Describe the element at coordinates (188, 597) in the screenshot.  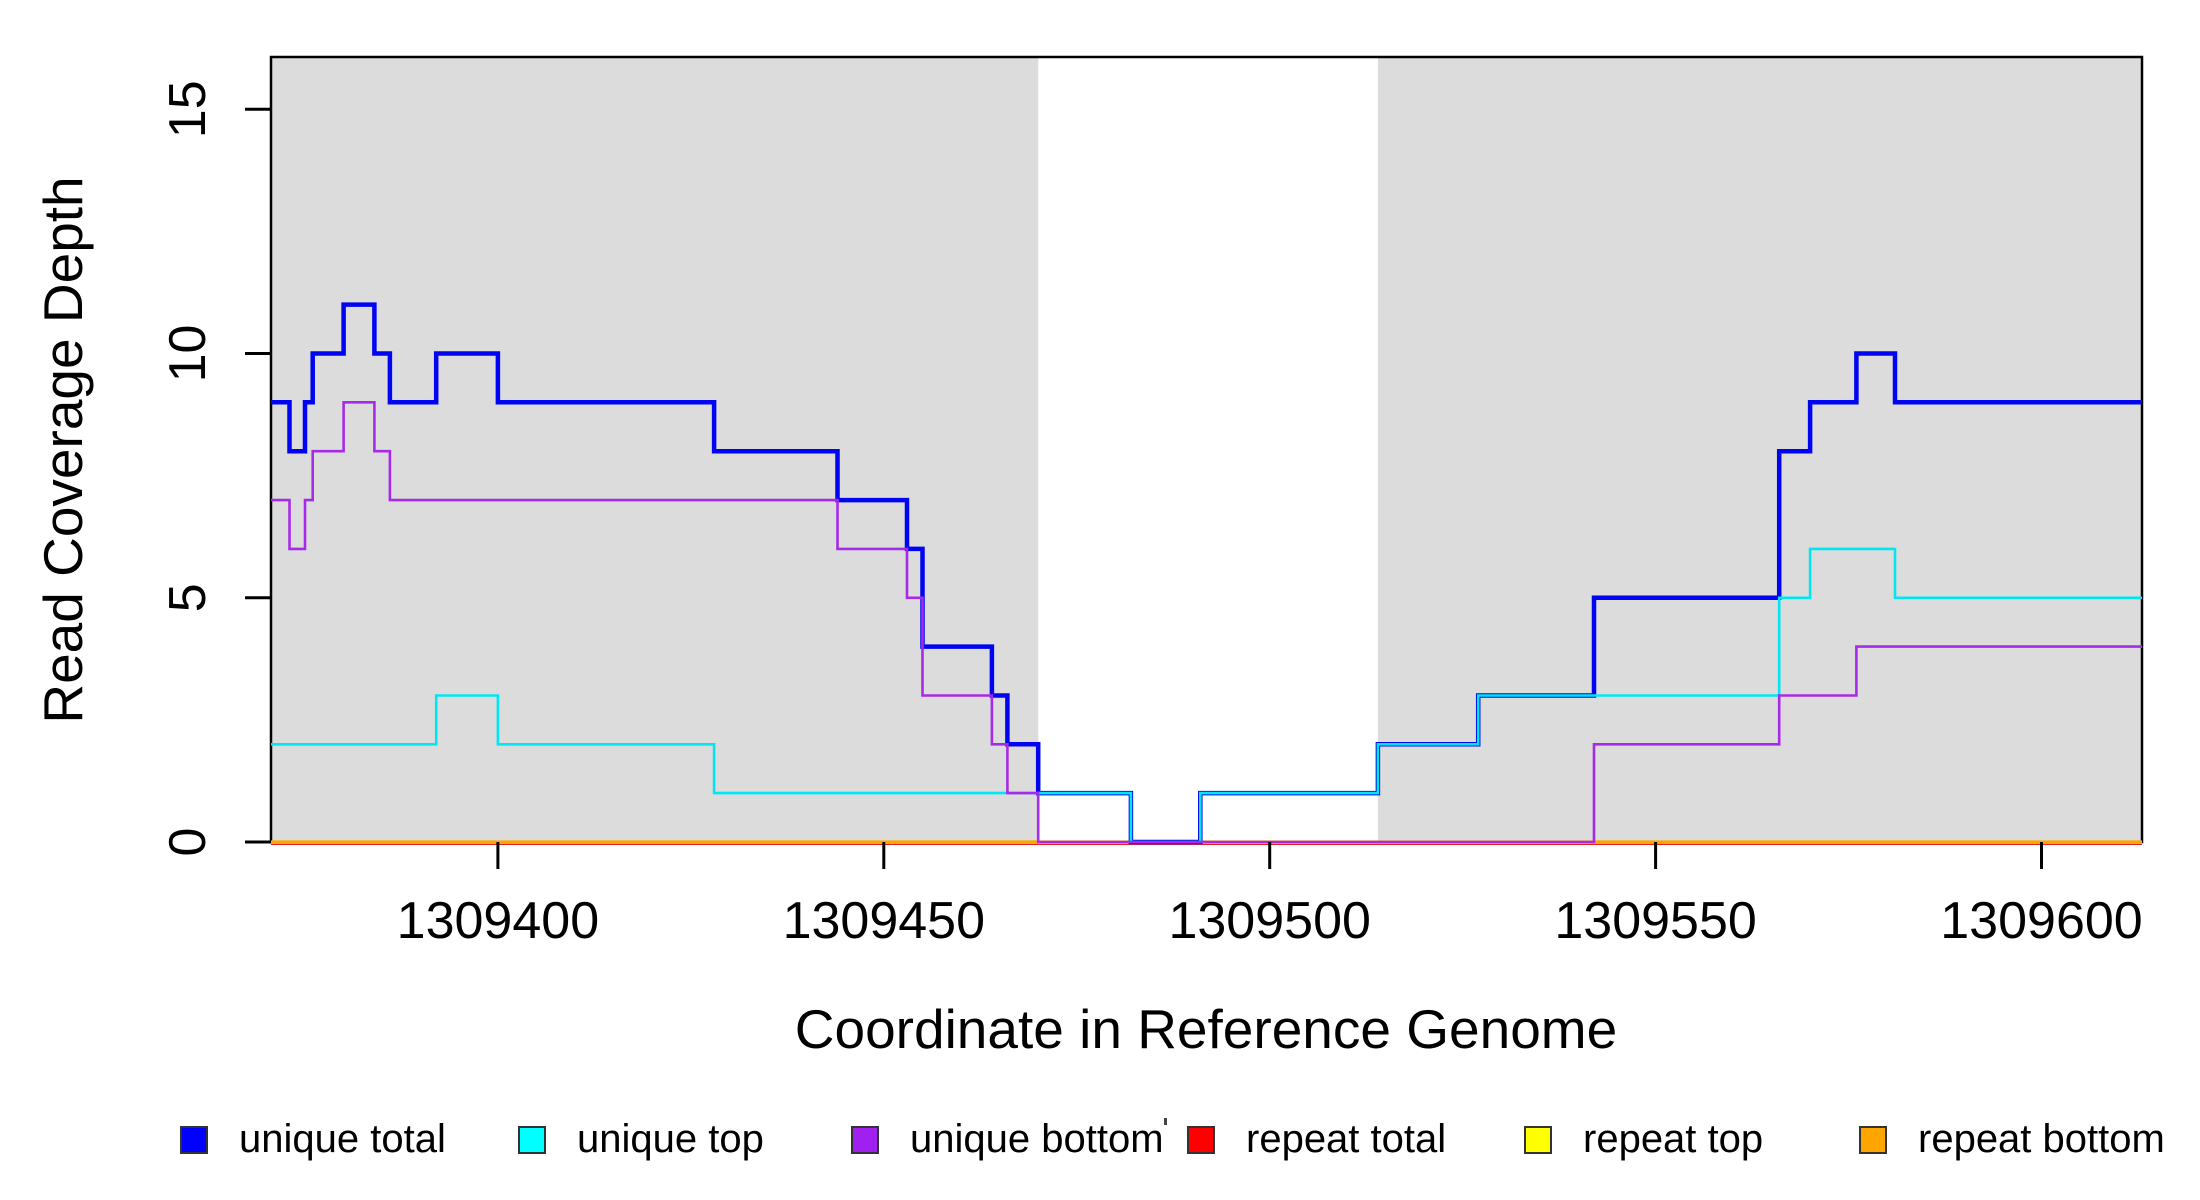
I see `y-tick-label-5: 5` at that location.